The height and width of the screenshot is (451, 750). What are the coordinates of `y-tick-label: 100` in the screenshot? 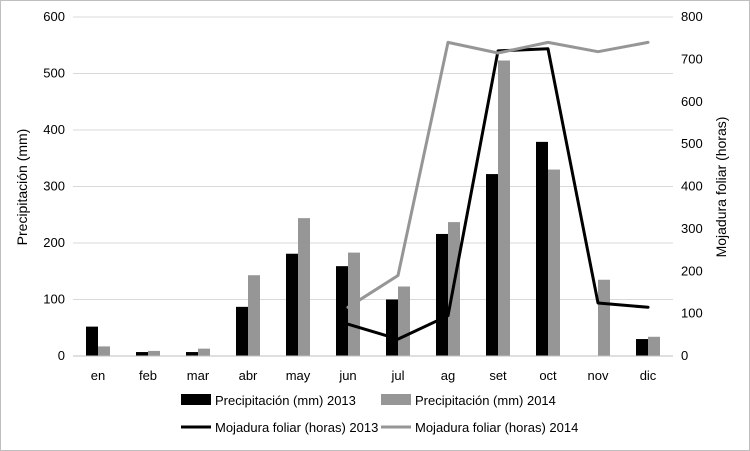 It's located at (54, 299).